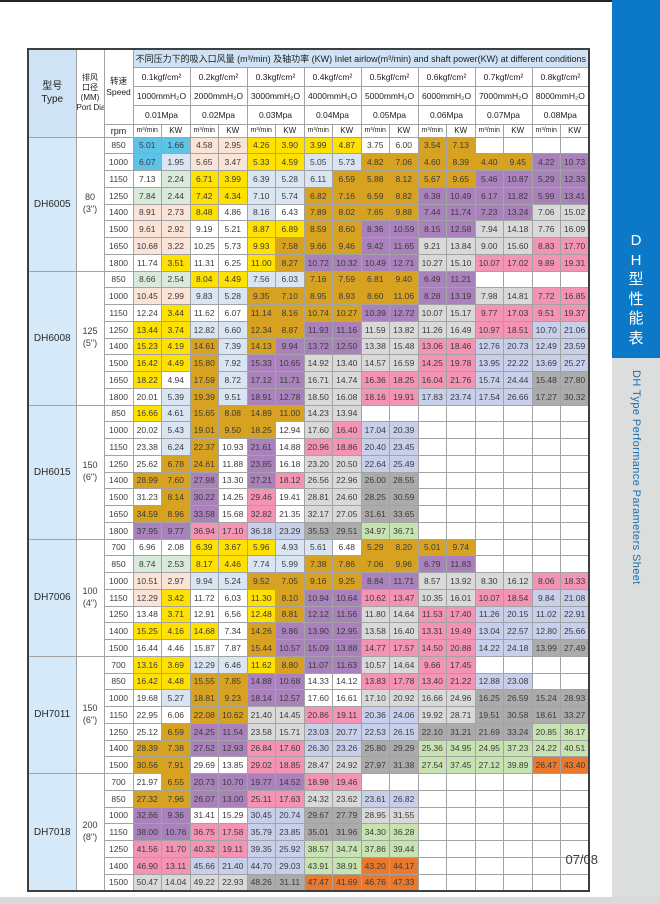 Image resolution: width=660 pixels, height=904 pixels. What do you see at coordinates (347, 497) in the screenshot?
I see `value-cell: 24.60` at bounding box center [347, 497].